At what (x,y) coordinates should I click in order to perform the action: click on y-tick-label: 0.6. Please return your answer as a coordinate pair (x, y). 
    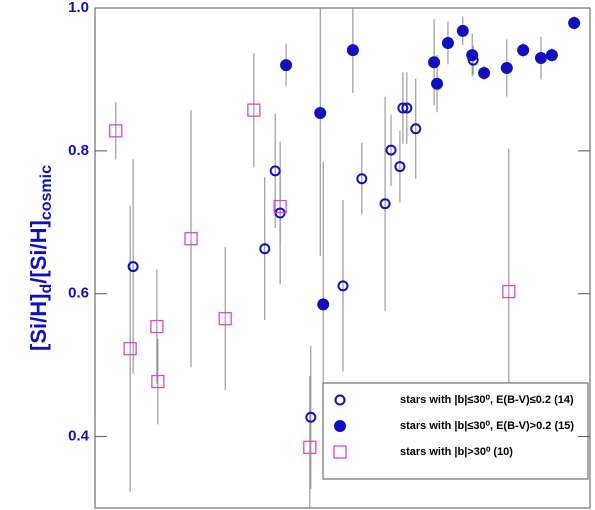
    Looking at the image, I should click on (78, 293).